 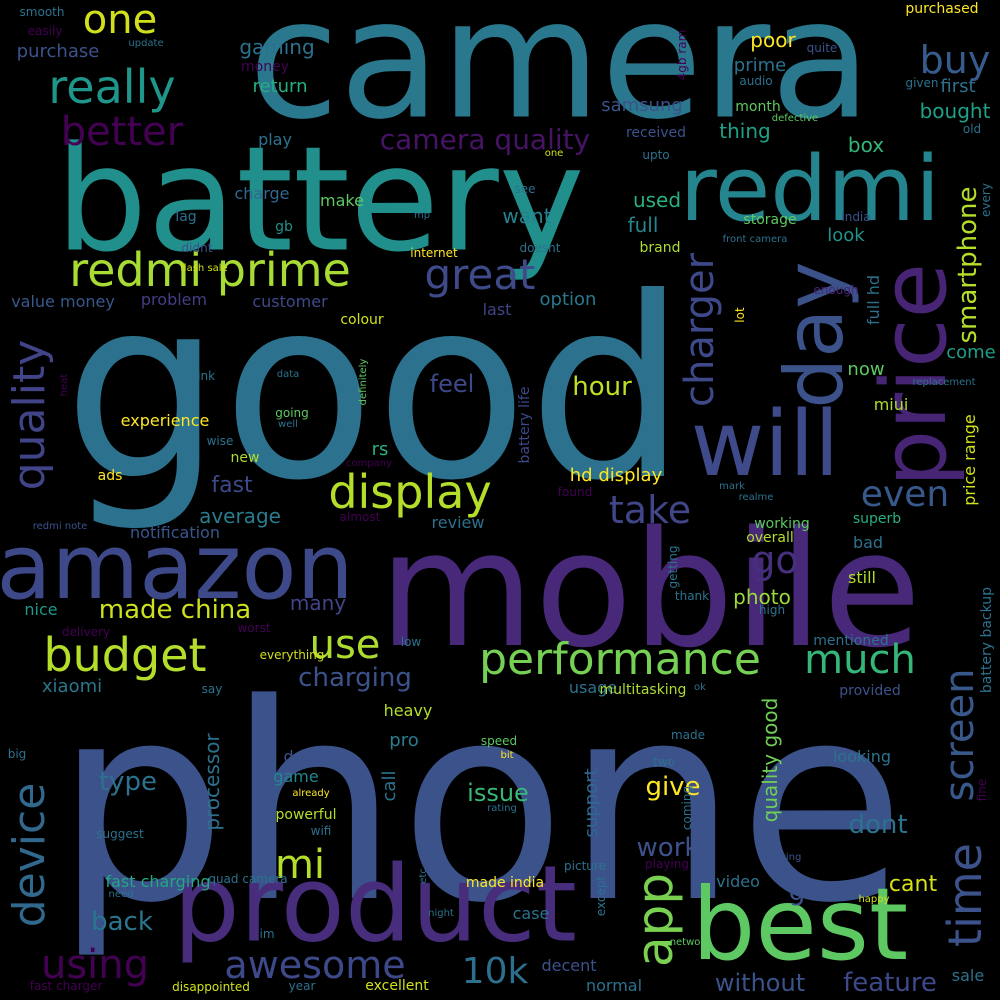 I want to click on word-first: first, so click(x=958, y=86).